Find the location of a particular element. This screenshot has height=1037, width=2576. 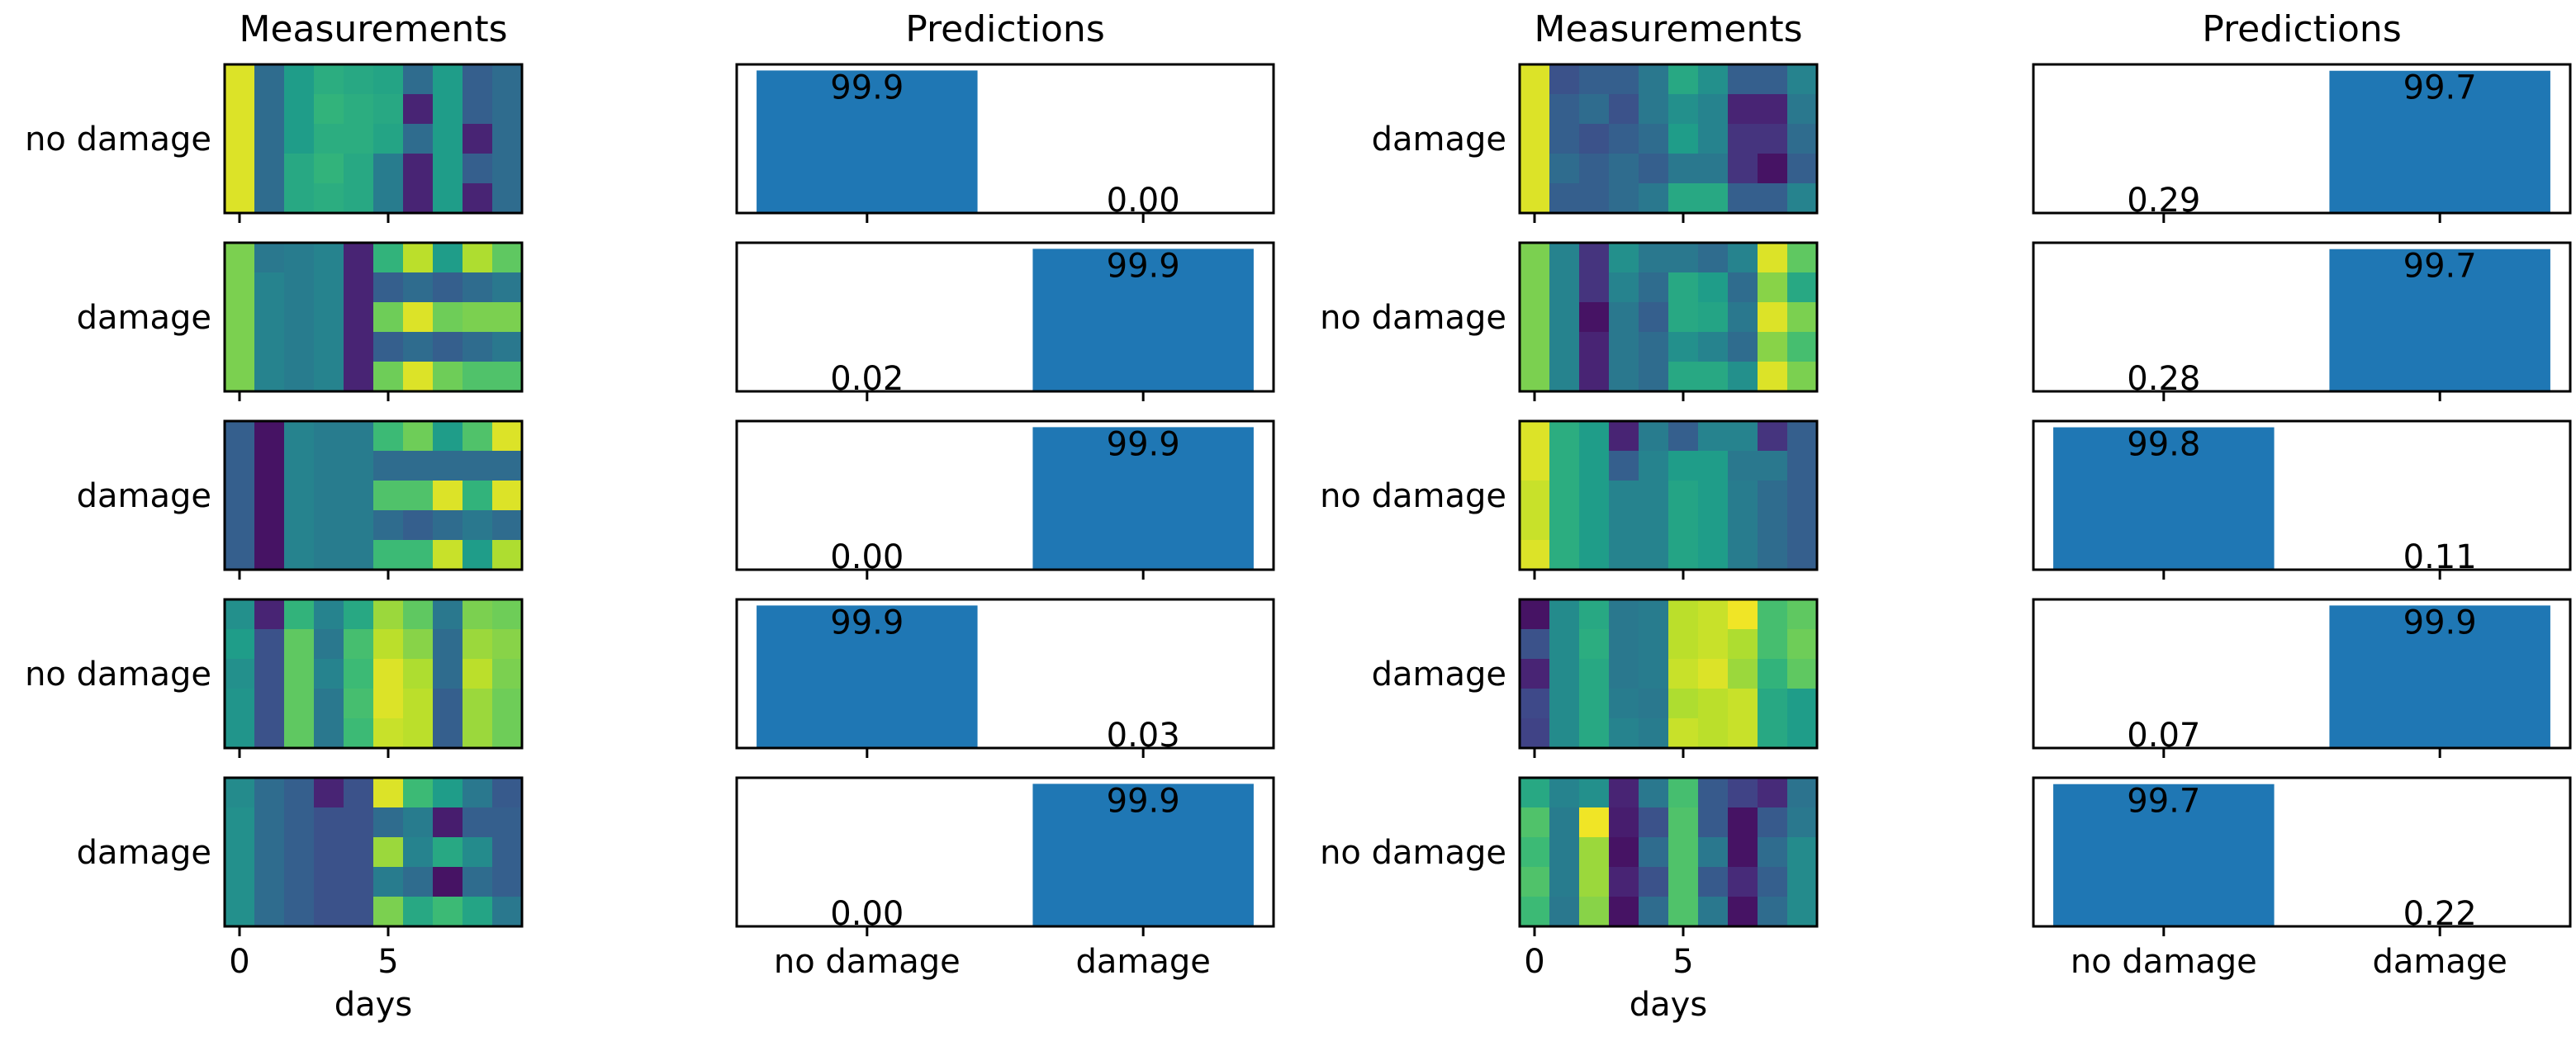

heatmap-1-p2-cell-r3-c7 is located at coordinates (1743, 525).